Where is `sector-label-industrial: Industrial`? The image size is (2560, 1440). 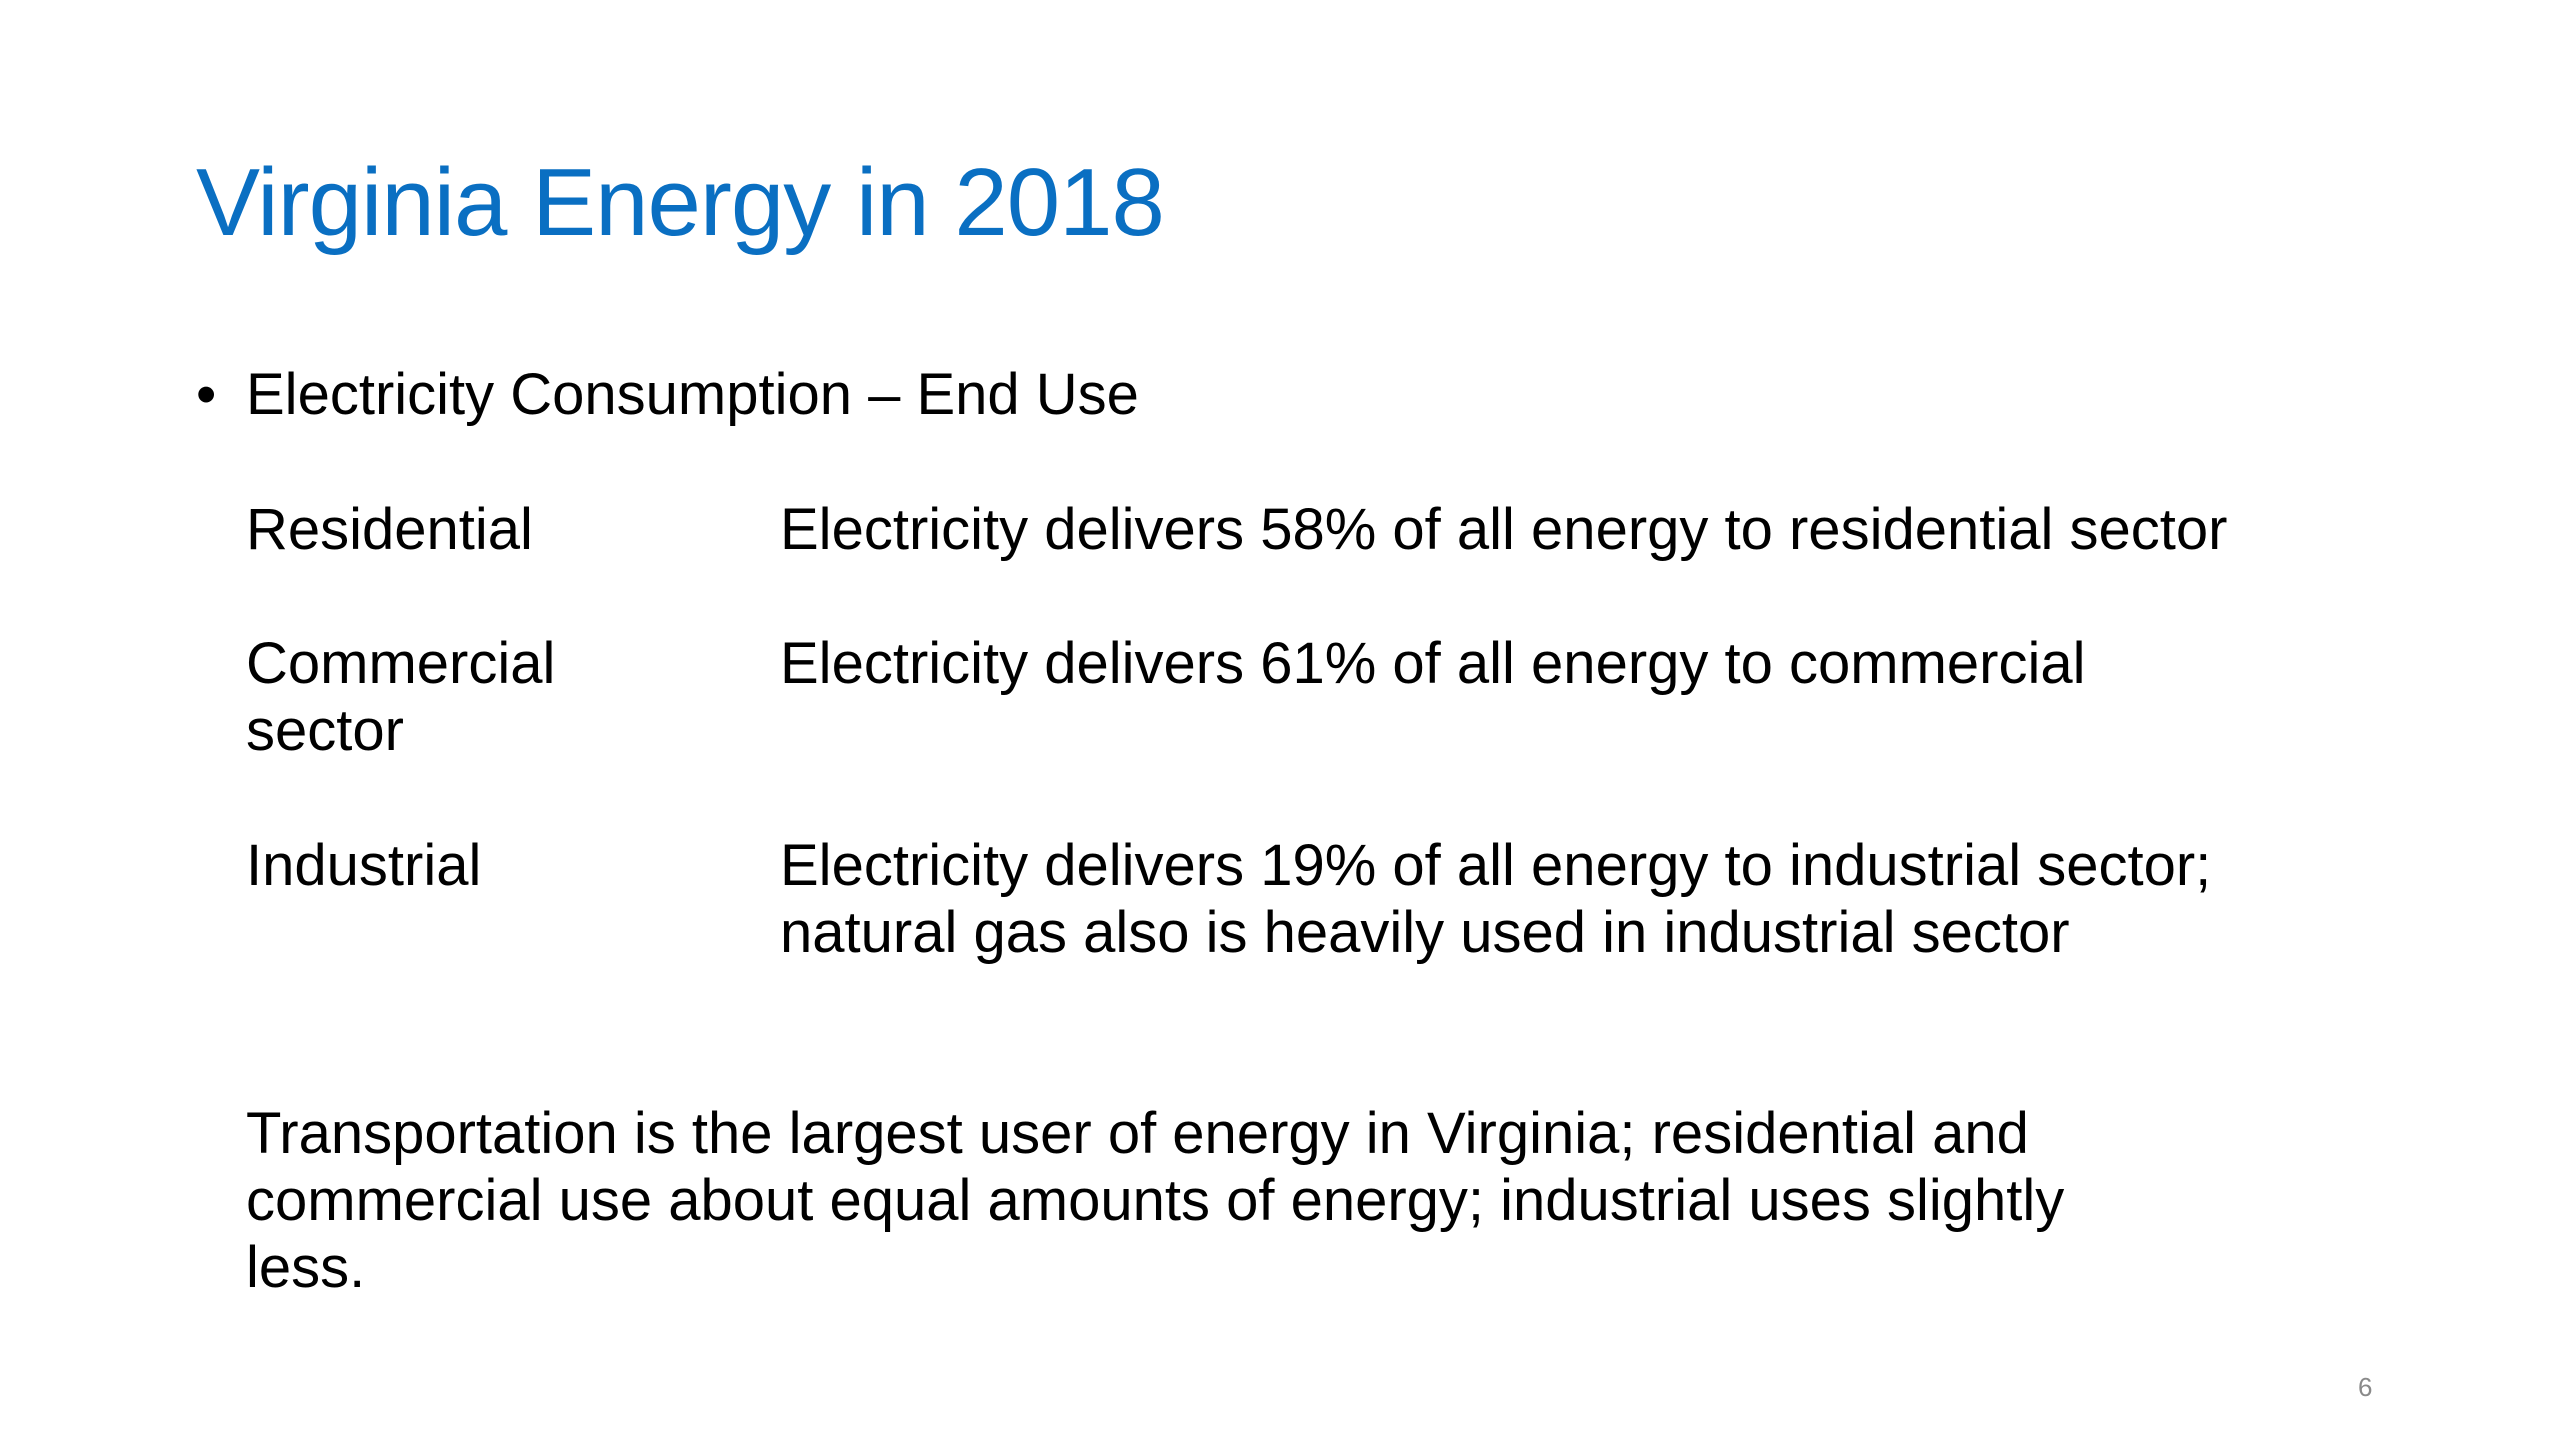
sector-label-industrial: Industrial is located at coordinates (364, 865).